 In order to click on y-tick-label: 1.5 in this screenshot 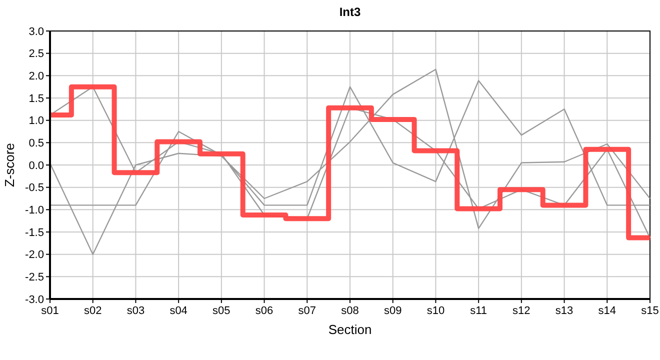, I will do `click(36, 98)`.